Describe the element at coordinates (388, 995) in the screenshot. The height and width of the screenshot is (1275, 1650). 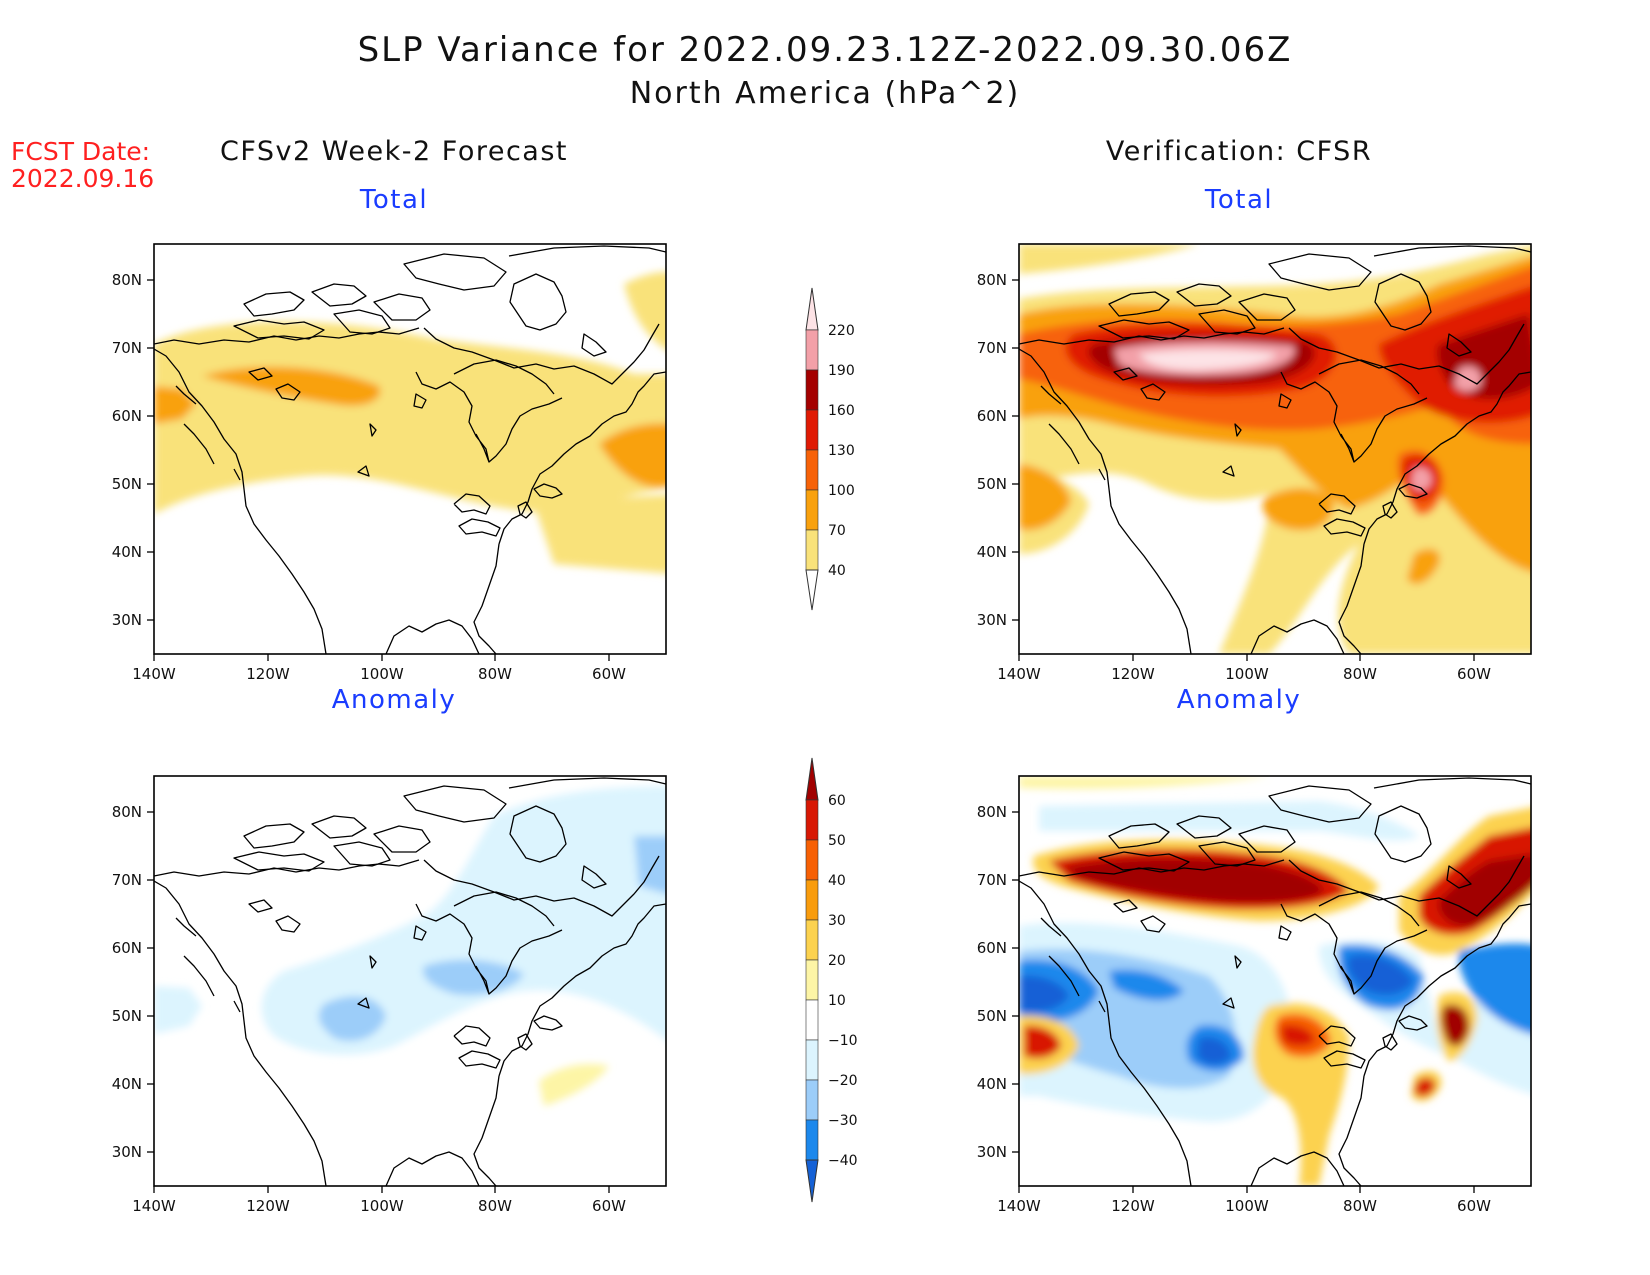
I see `forecast-anomaly-map` at that location.